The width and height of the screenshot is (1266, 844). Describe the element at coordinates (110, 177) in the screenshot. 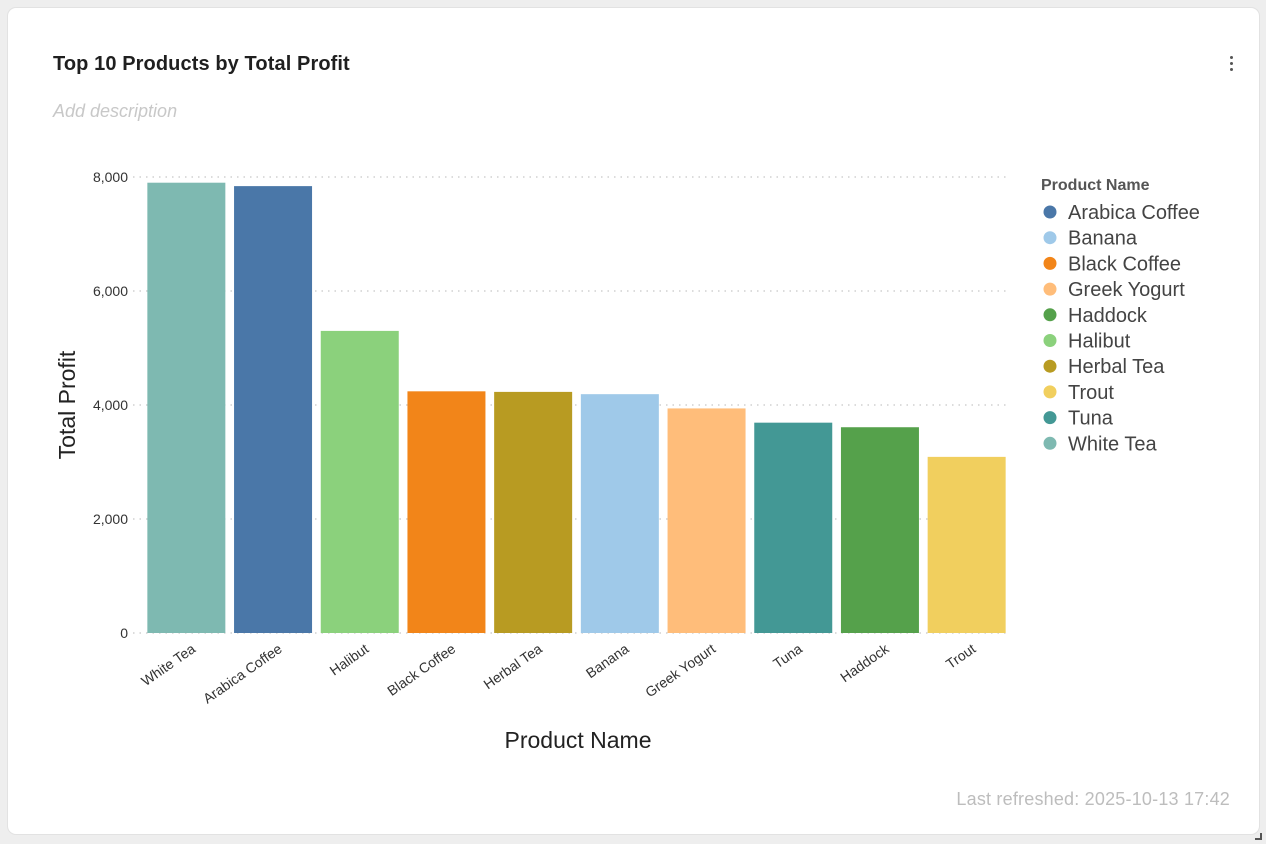

I see `y-tick-label: 8,000` at that location.